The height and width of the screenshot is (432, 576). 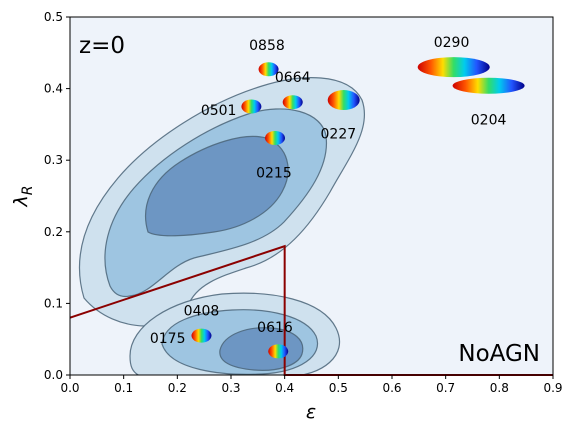 I want to click on x-tick-label: 0.4, so click(x=284, y=388).